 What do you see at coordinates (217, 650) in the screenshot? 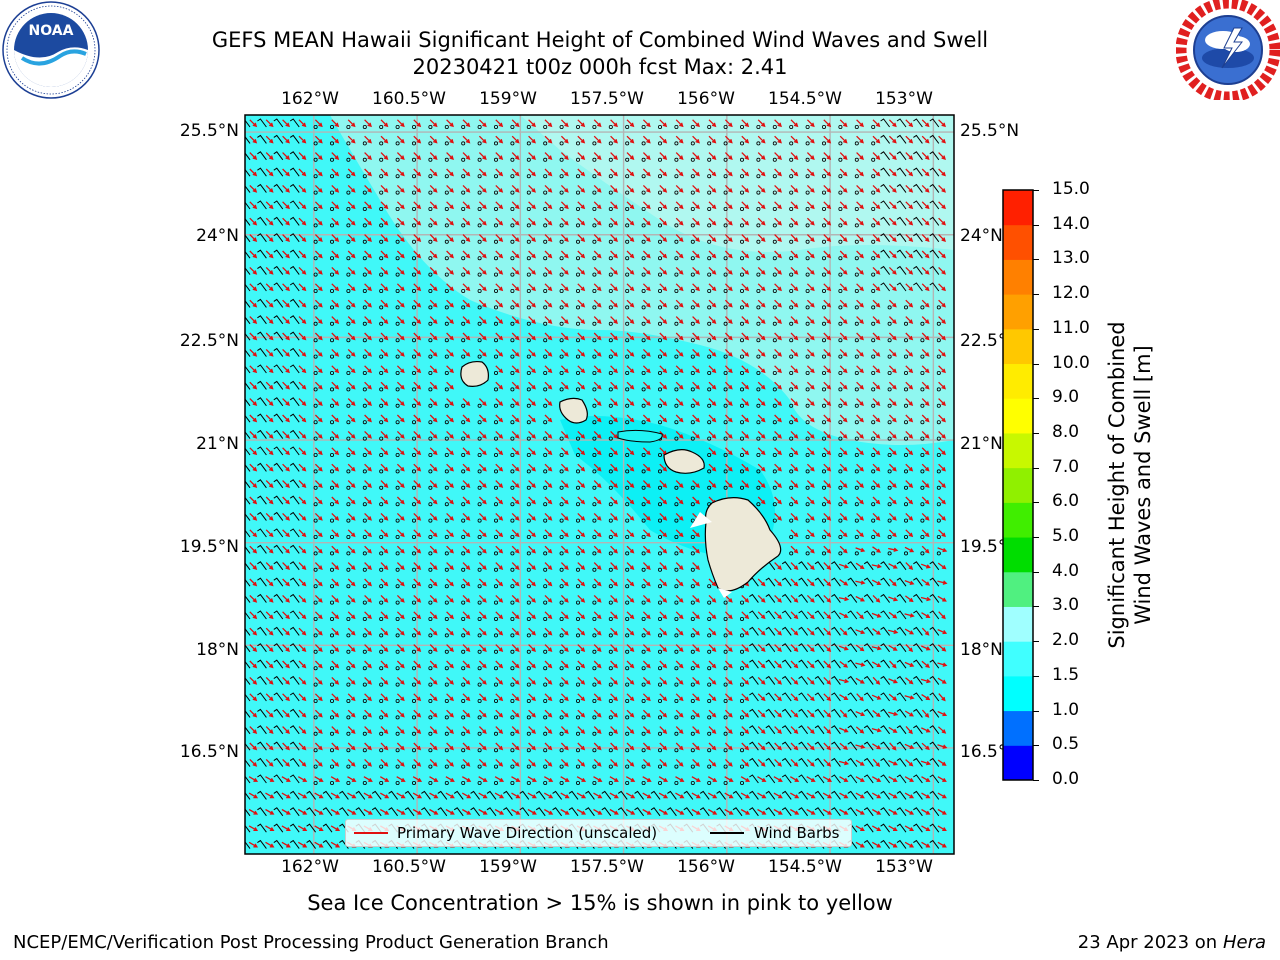
I see `lat-label-left: 18°N` at bounding box center [217, 650].